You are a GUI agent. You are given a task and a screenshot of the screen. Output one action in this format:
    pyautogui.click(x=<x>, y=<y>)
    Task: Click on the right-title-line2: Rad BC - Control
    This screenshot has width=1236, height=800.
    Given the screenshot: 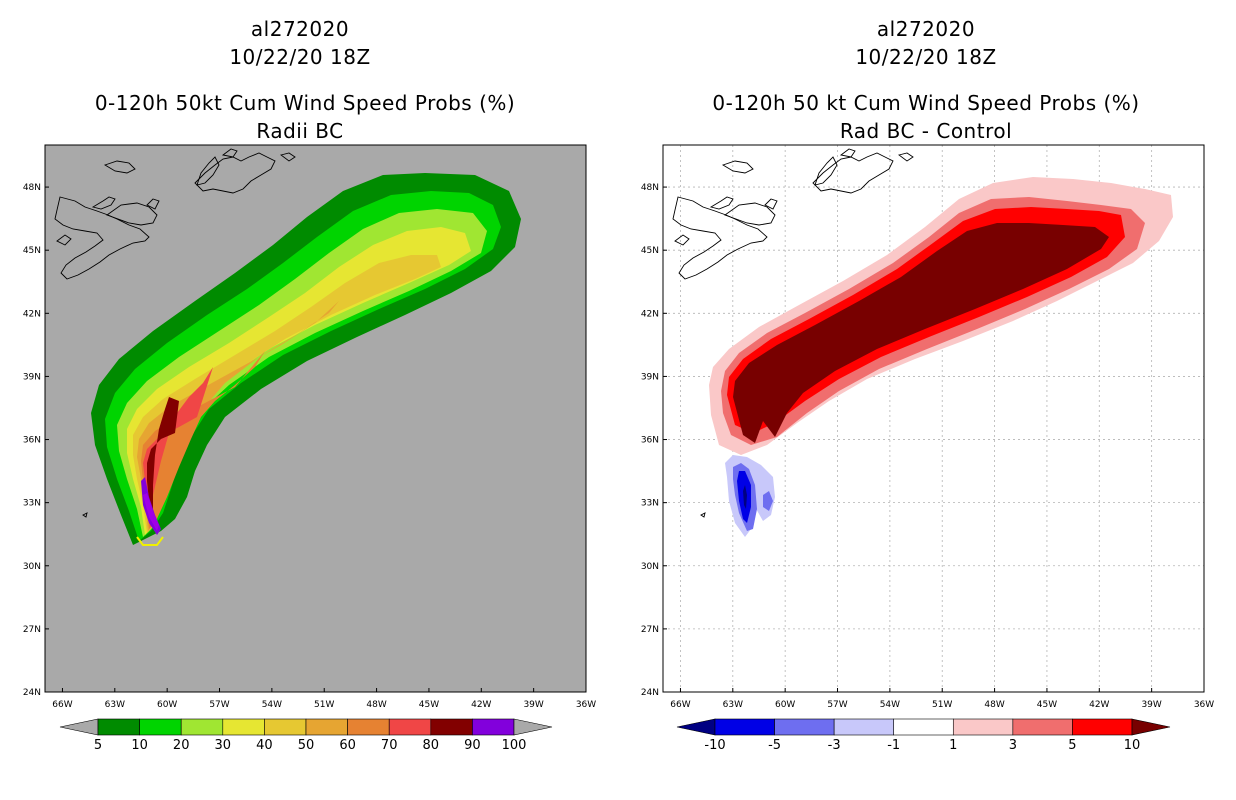 What is the action you would take?
    pyautogui.click(x=926, y=131)
    